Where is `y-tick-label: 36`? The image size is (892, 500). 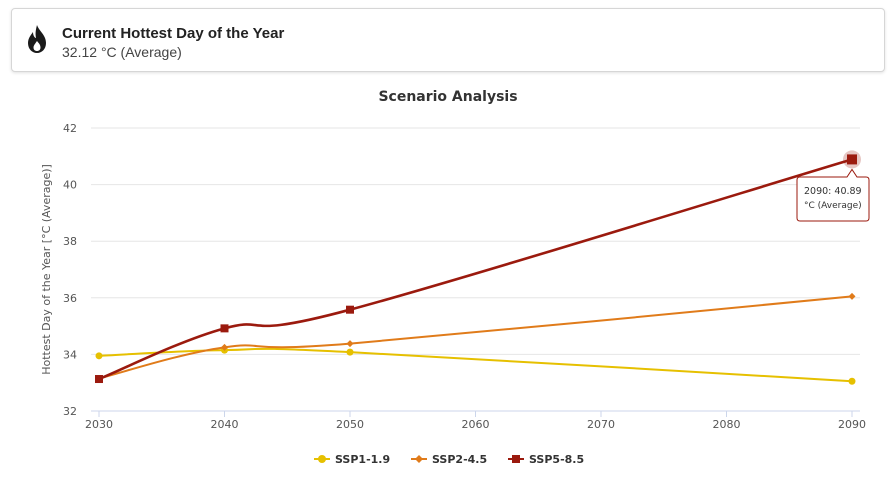 y-tick-label: 36 is located at coordinates (70, 298).